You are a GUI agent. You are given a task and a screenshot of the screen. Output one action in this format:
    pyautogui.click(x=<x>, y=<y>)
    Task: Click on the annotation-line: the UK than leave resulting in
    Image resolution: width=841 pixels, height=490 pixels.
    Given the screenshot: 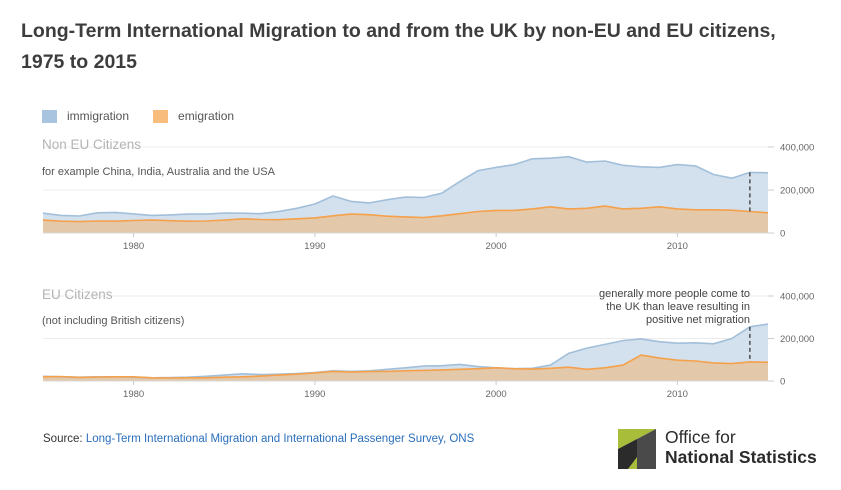 What is the action you would take?
    pyautogui.click(x=678, y=307)
    